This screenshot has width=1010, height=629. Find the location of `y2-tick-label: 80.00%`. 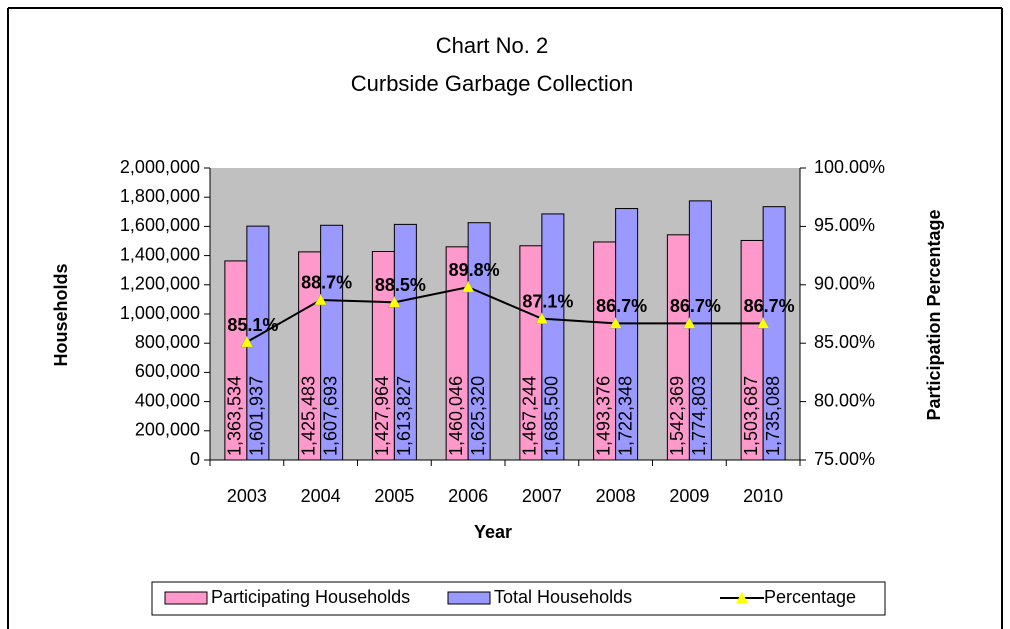

y2-tick-label: 80.00% is located at coordinates (844, 400).